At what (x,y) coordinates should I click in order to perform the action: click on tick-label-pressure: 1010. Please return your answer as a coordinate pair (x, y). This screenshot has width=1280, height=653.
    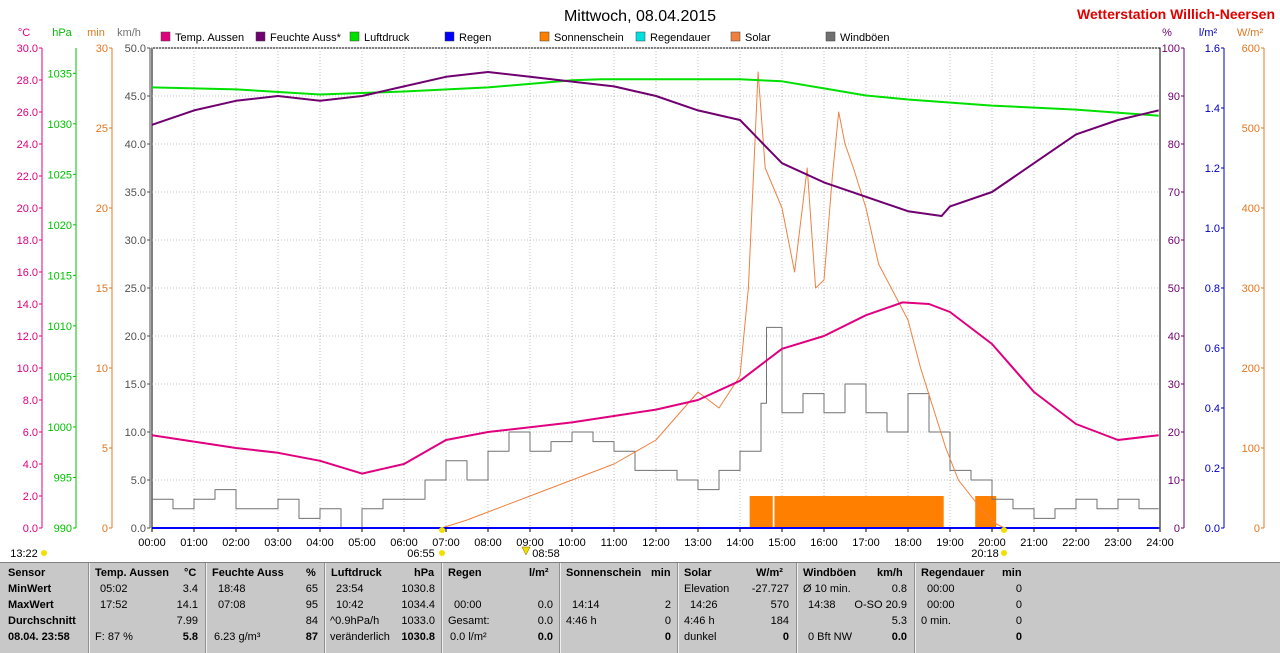
    Looking at the image, I should click on (60, 327).